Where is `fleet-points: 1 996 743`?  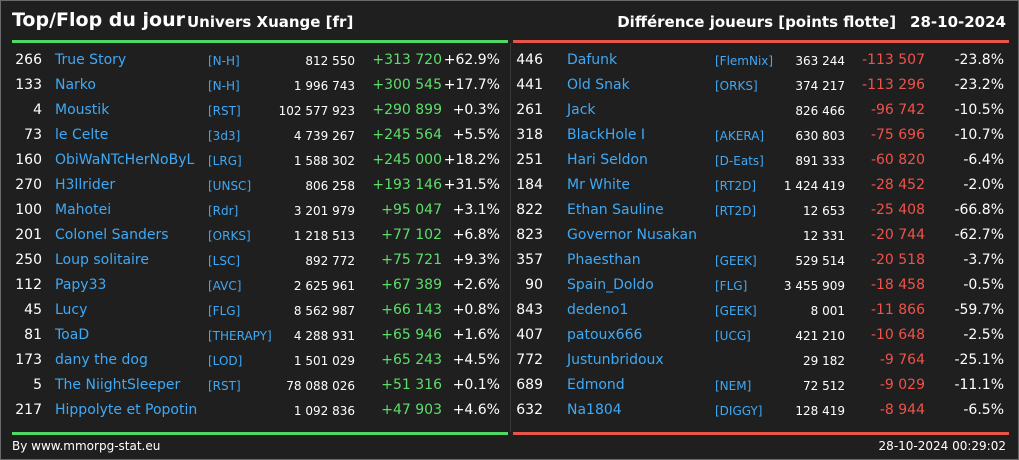 fleet-points: 1 996 743 is located at coordinates (324, 86).